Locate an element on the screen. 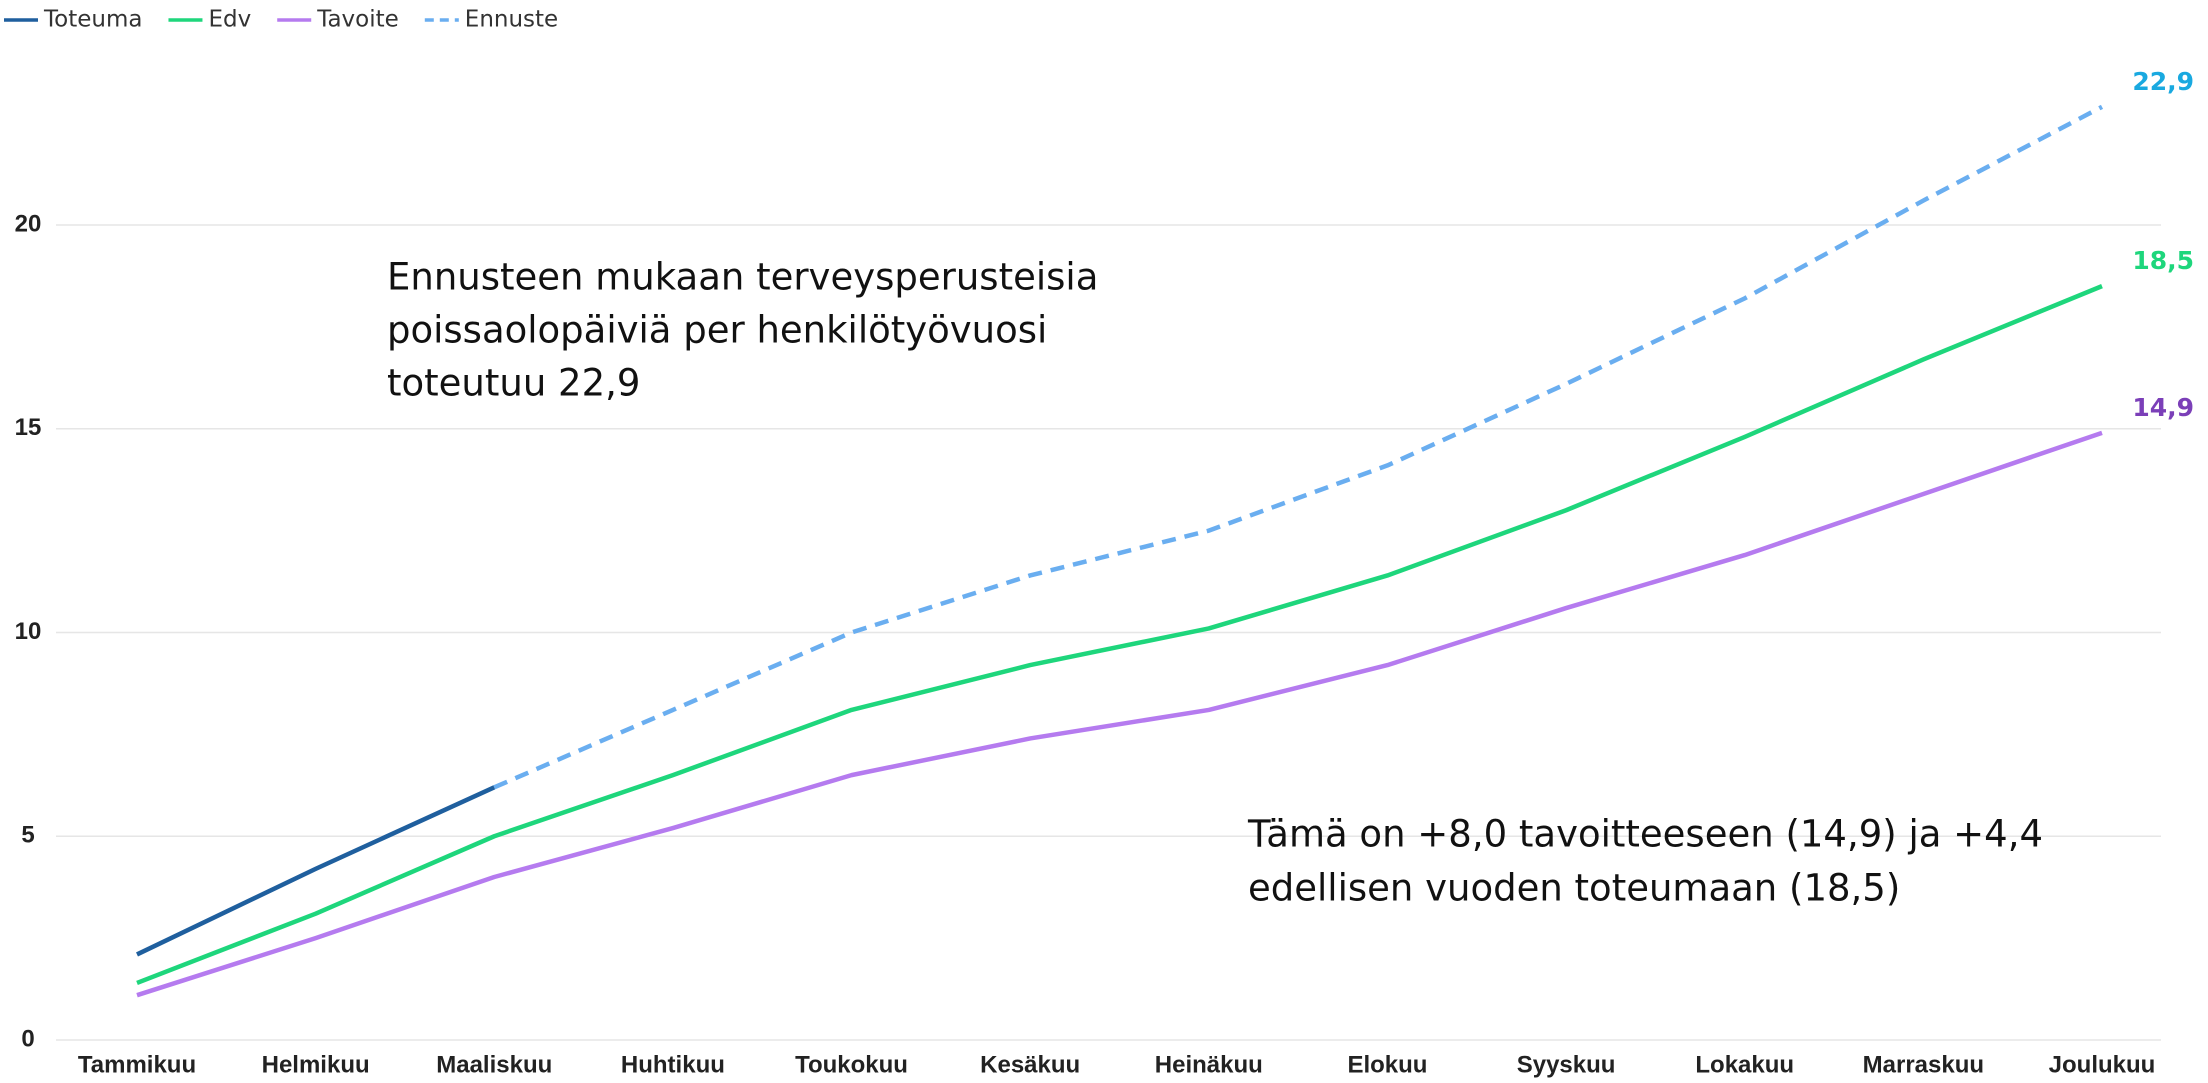  legend-label: Tavoite is located at coordinates (357, 20).